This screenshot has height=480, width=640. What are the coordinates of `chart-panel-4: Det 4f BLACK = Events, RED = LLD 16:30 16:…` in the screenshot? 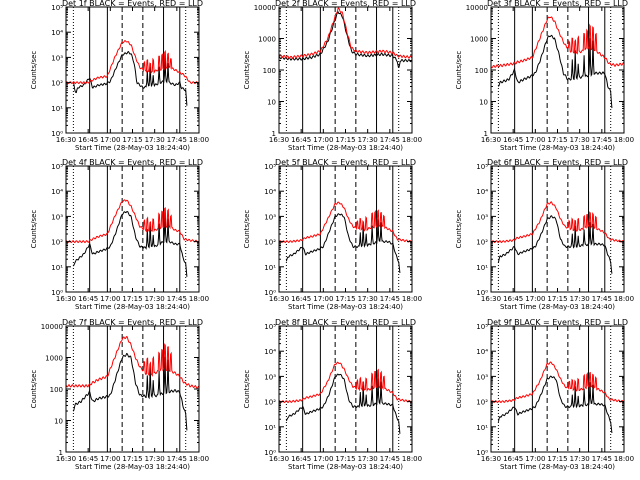 It's located at (119, 234).